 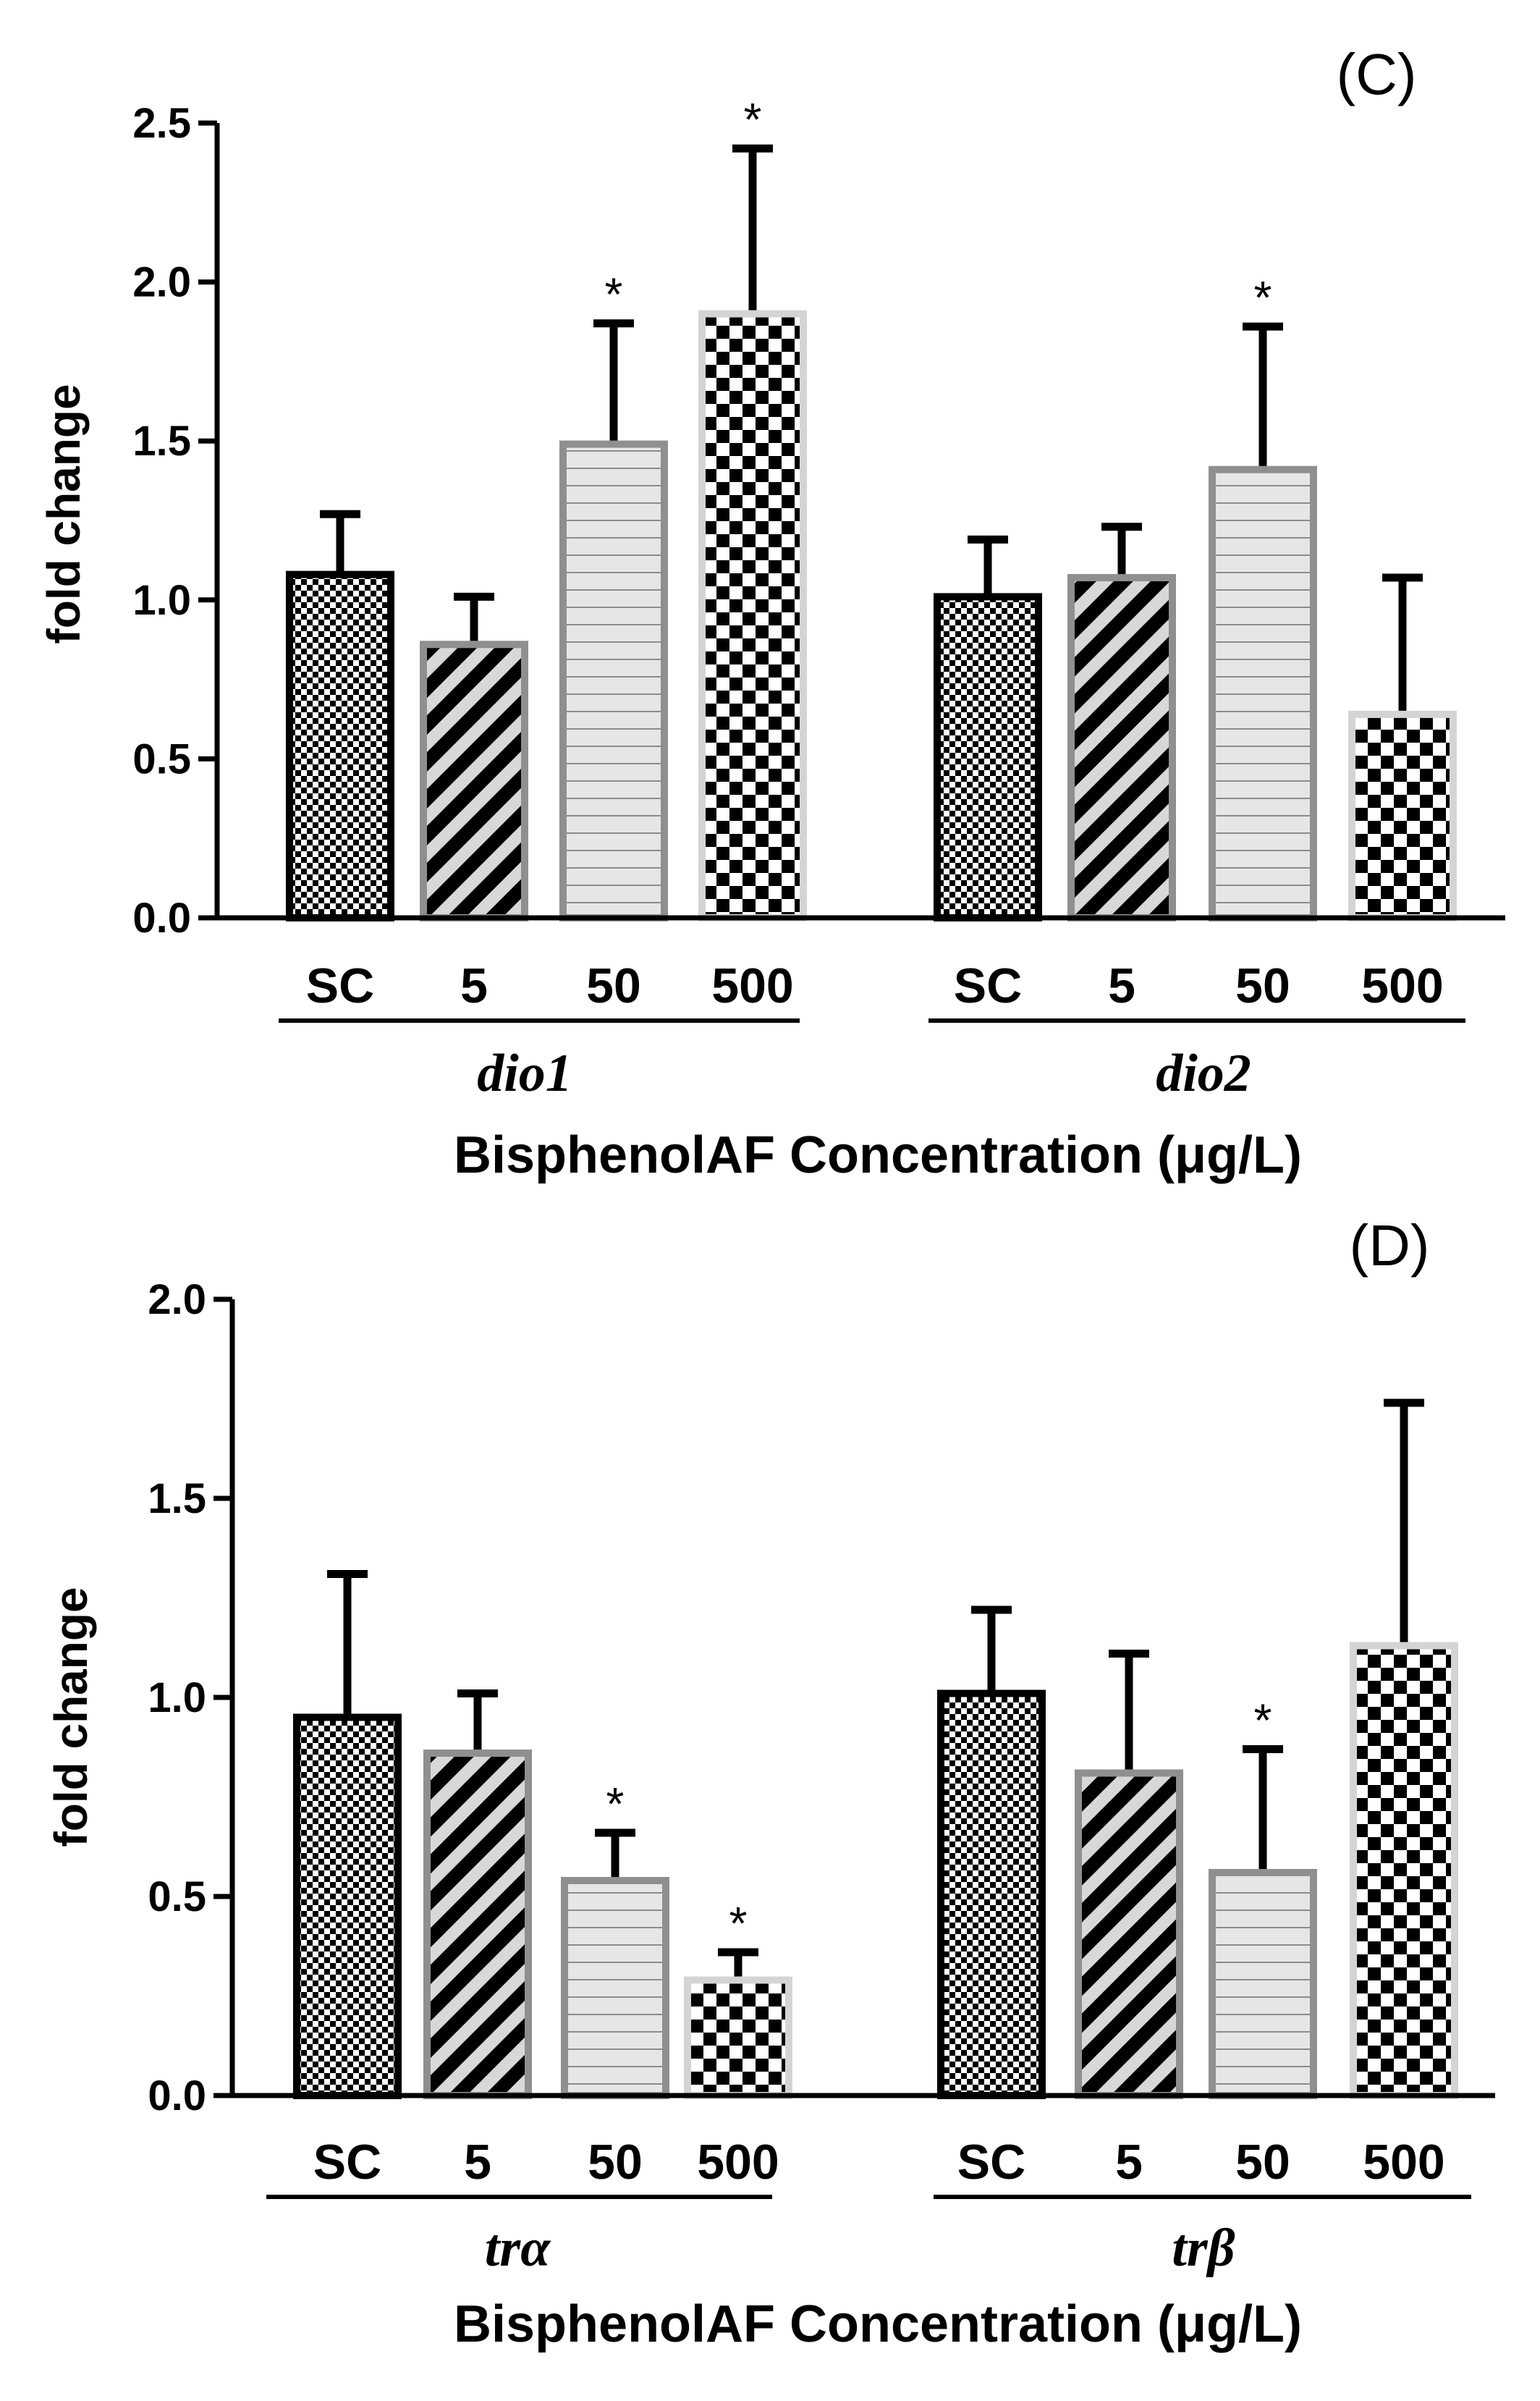 What do you see at coordinates (524, 1073) in the screenshot?
I see `panel-c-group-1-name: dio1` at bounding box center [524, 1073].